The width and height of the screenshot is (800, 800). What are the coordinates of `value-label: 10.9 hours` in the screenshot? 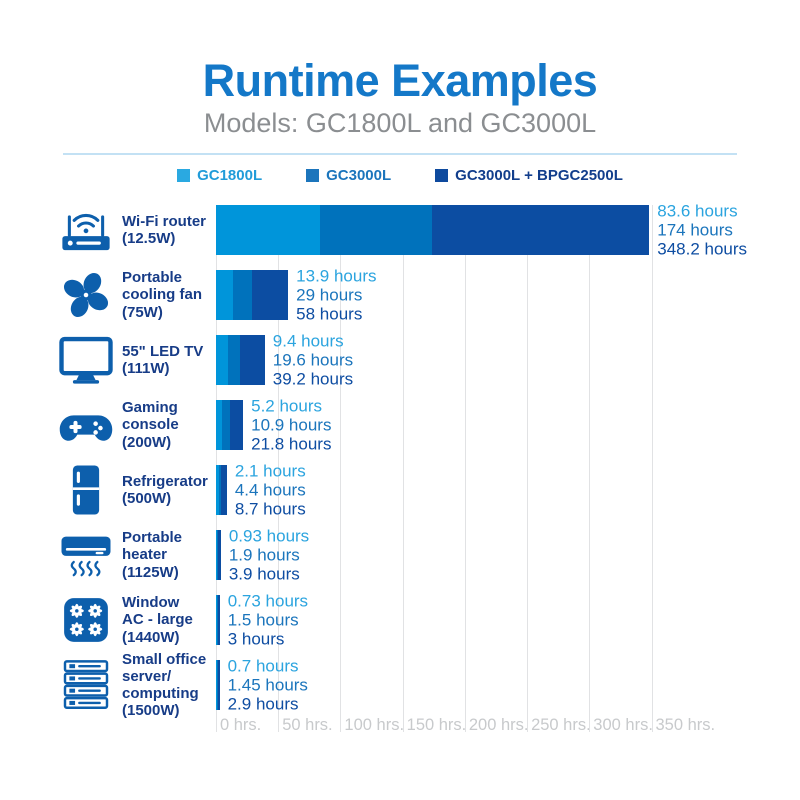 It's located at (291, 425).